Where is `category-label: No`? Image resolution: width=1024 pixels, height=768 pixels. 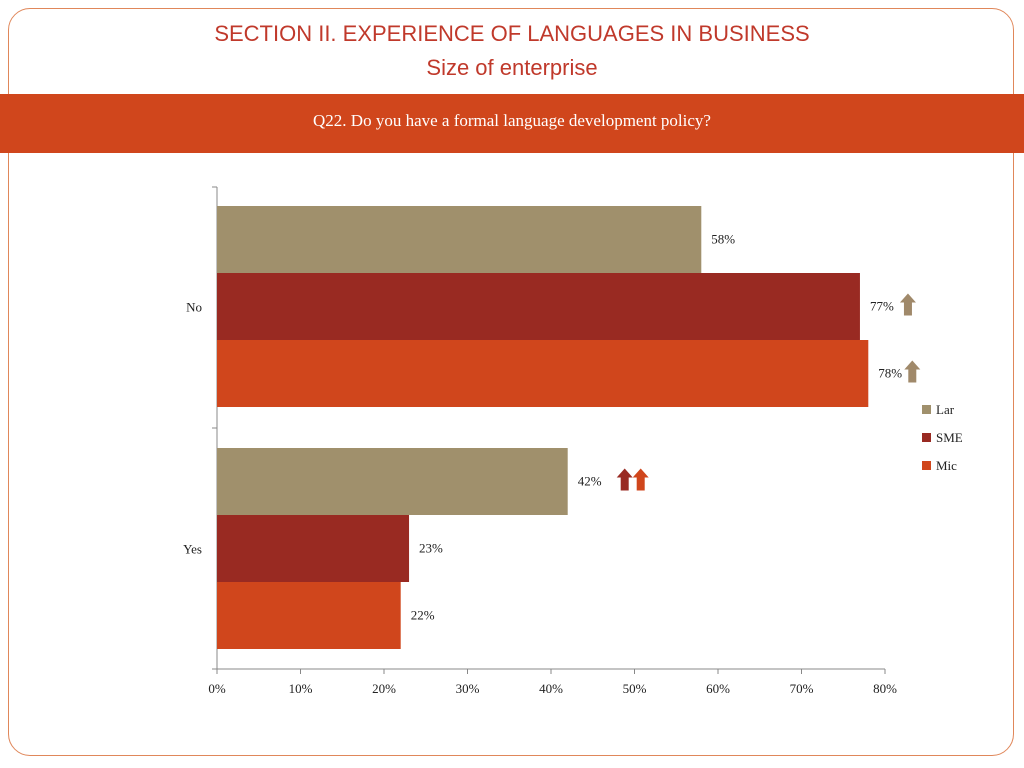 category-label: No is located at coordinates (194, 307).